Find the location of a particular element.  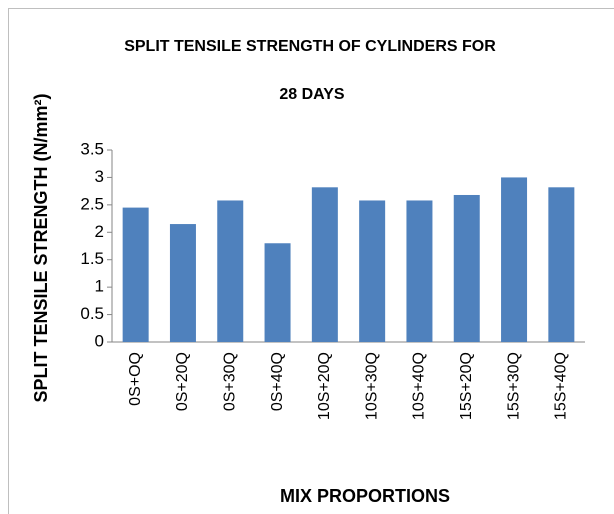

x-tick-label: 0S+20Q is located at coordinates (182, 381).